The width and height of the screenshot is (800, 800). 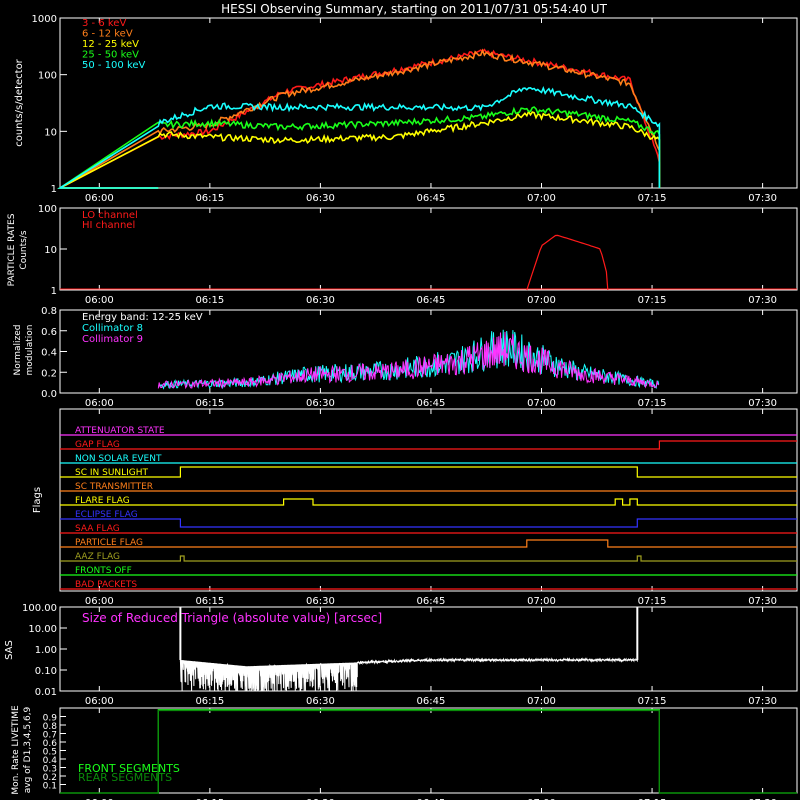 What do you see at coordinates (209, 601) in the screenshot?
I see `flags-panel-xtick-label: 06:15` at bounding box center [209, 601].